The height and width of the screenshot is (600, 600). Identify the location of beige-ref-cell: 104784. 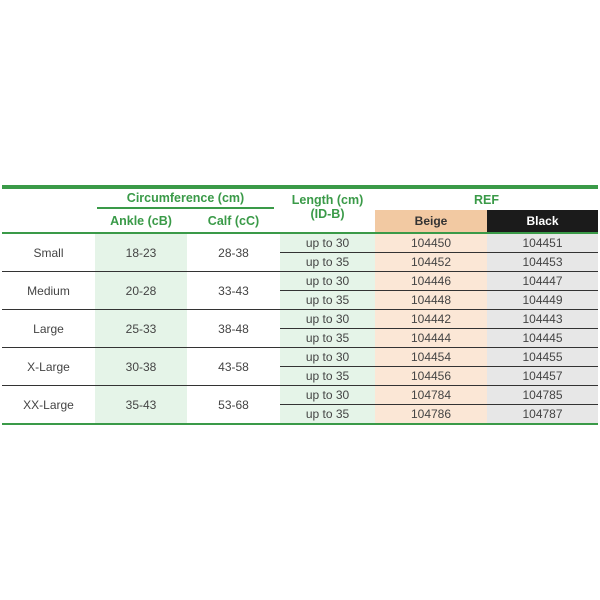
(431, 395).